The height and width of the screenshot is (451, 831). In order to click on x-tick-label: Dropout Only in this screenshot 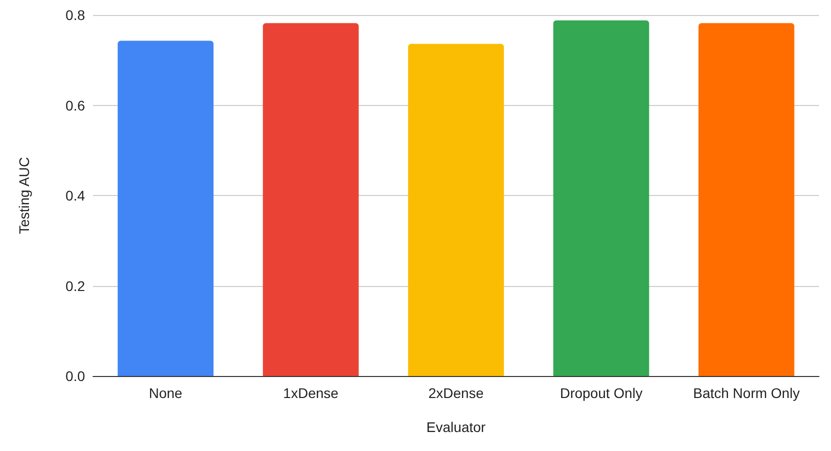, I will do `click(601, 393)`.